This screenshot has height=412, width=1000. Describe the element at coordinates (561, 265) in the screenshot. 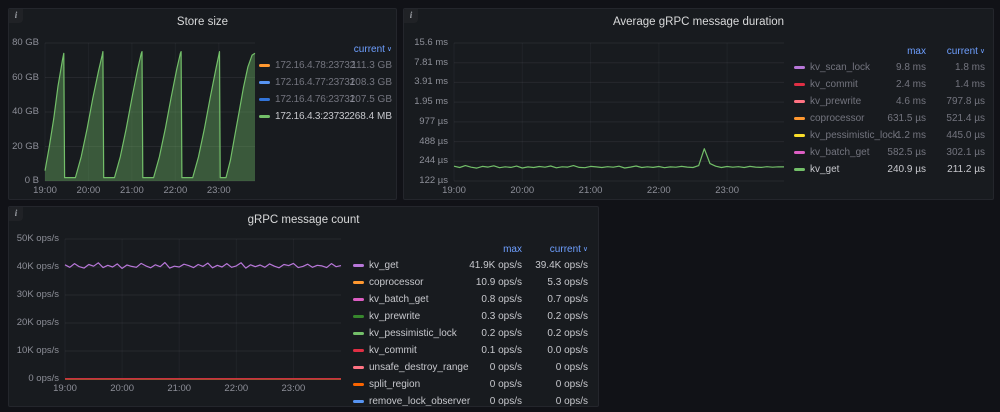

I see `series-current-value: 39.4K ops/s` at that location.